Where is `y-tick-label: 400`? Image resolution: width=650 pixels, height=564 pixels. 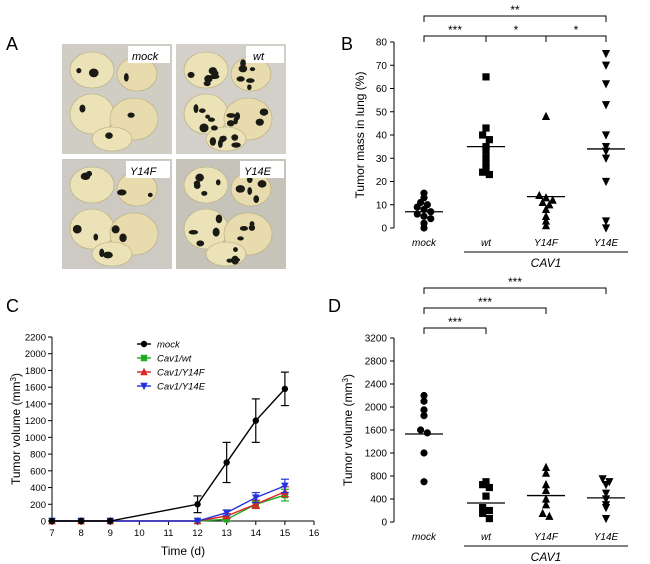 y-tick-label: 400 is located at coordinates (378, 500).